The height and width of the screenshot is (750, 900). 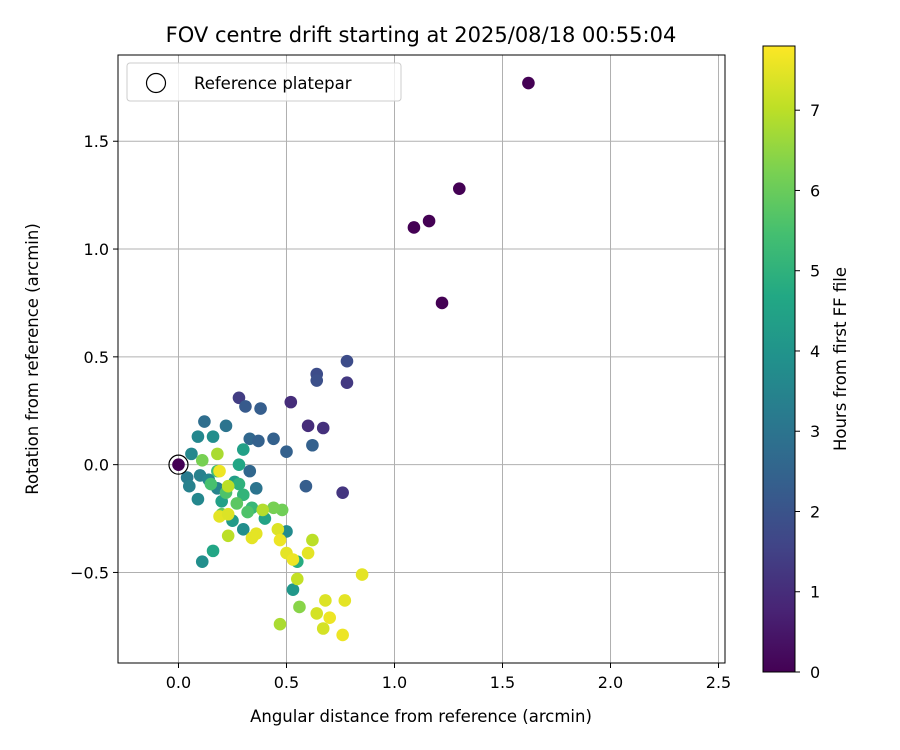 I want to click on y-tick-label-4: 1.5, so click(x=96, y=141).